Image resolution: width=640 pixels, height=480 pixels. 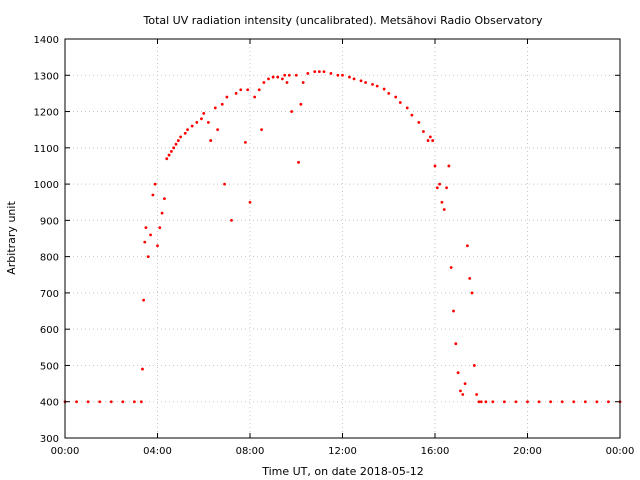 What do you see at coordinates (49, 221) in the screenshot?
I see `y-tick-label: 900` at bounding box center [49, 221].